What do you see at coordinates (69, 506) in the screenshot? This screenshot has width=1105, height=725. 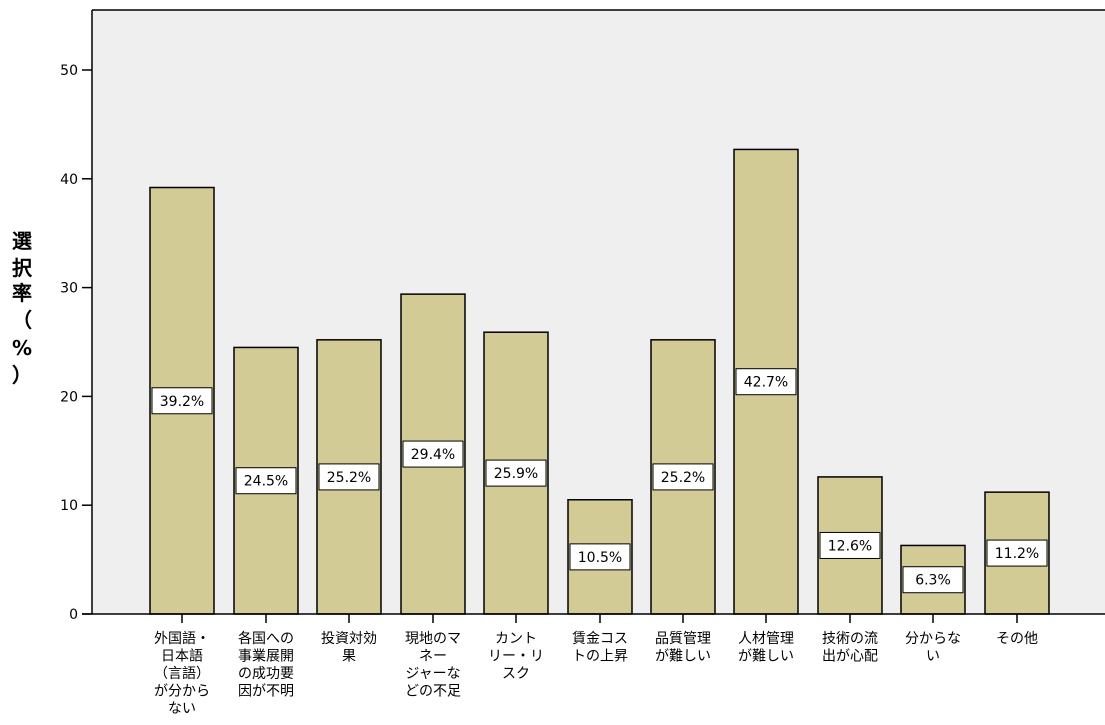 I see `y-tick-label: 10` at bounding box center [69, 506].